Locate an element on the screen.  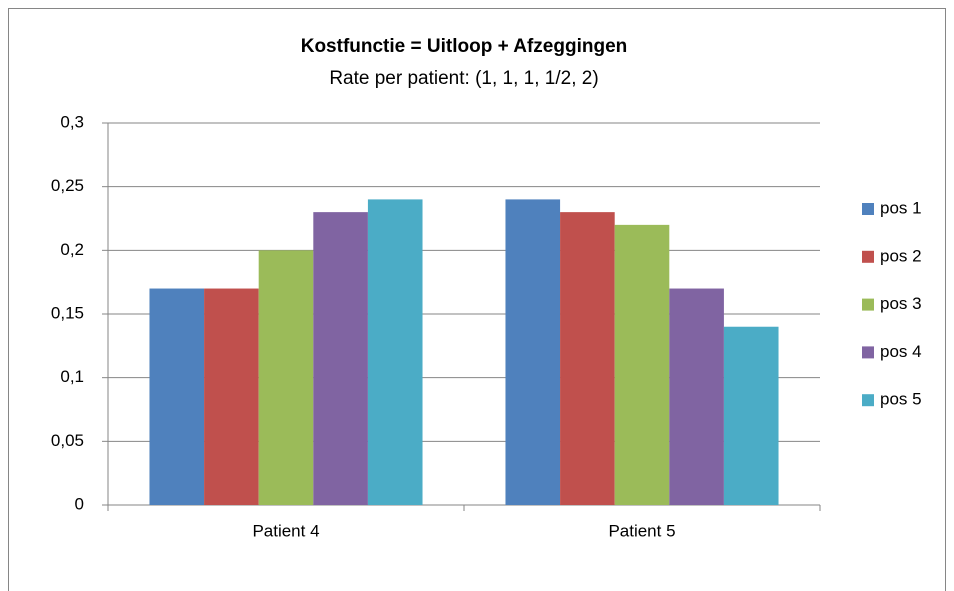
y-tick-label: 0,05 is located at coordinates (67, 440).